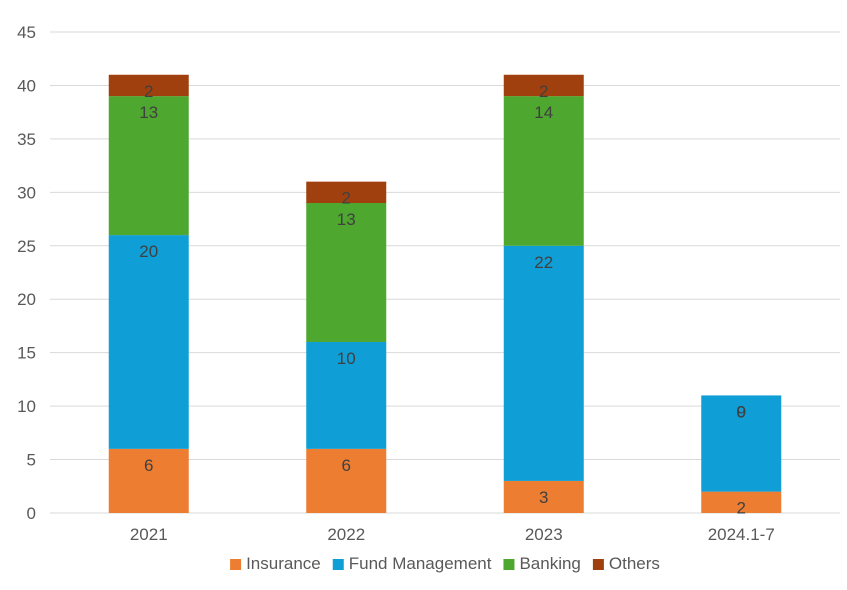 The image size is (847, 590). Describe the element at coordinates (543, 262) in the screenshot. I see `data-label: 22` at that location.